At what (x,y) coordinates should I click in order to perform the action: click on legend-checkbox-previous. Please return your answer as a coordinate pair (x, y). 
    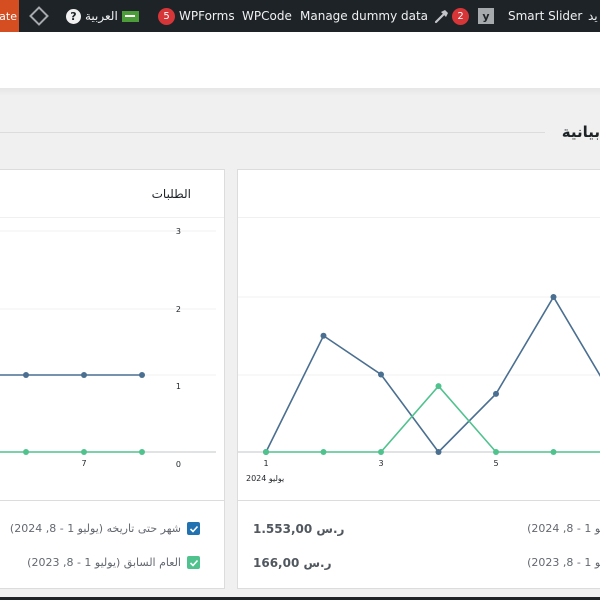
    Looking at the image, I should click on (193, 562).